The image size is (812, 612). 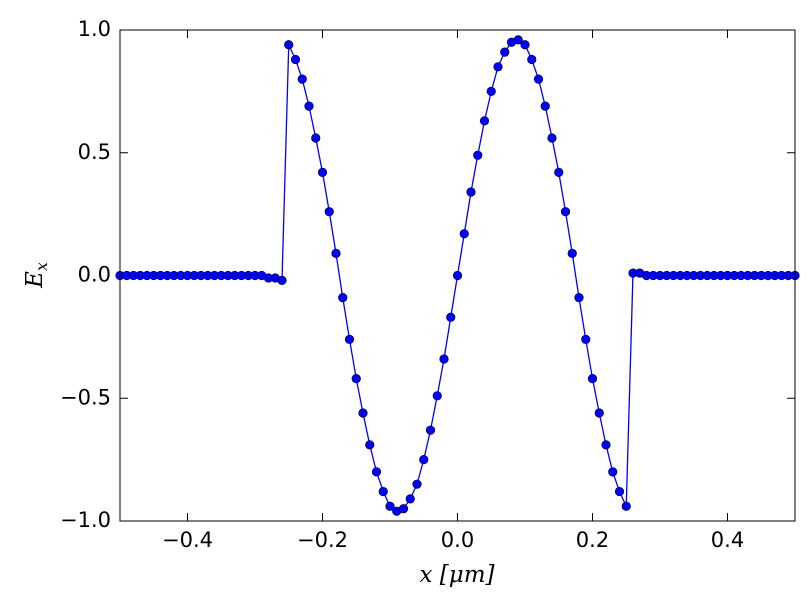 I want to click on y-tick-label: −0.5, so click(x=85, y=397).